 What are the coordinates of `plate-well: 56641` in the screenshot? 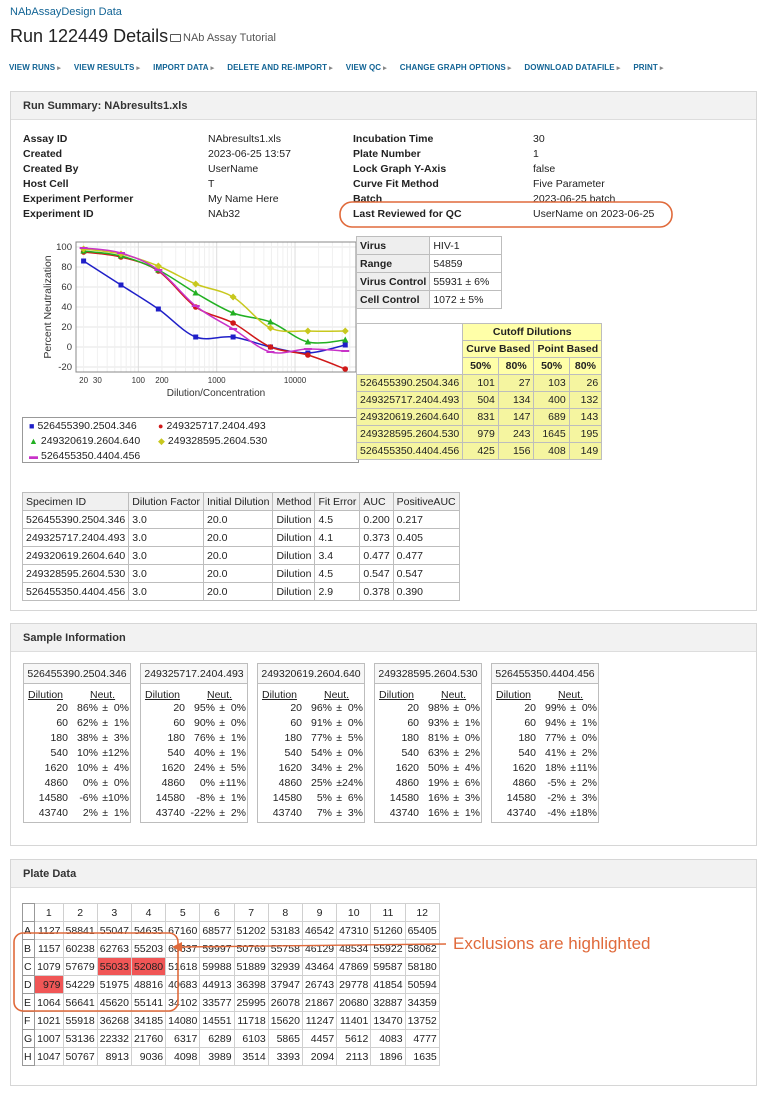 It's located at (80, 1002).